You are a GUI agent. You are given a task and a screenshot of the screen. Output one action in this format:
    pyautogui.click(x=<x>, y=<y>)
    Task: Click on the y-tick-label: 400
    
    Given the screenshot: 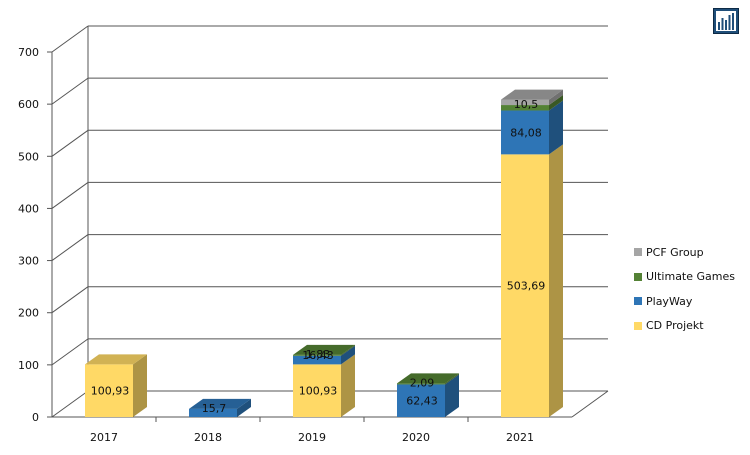 What is the action you would take?
    pyautogui.click(x=28, y=208)
    